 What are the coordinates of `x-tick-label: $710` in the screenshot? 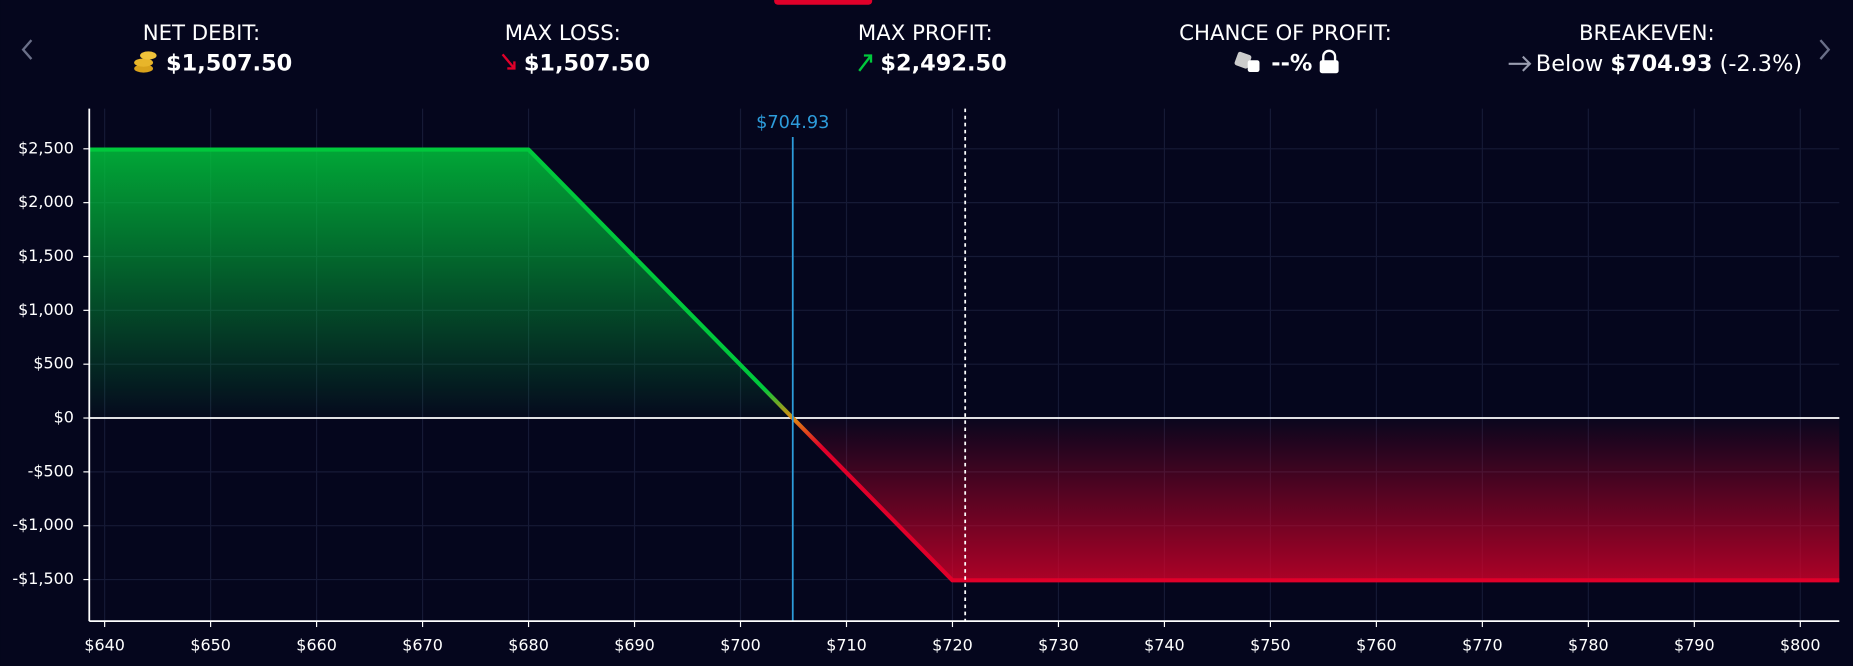 It's located at (846, 644).